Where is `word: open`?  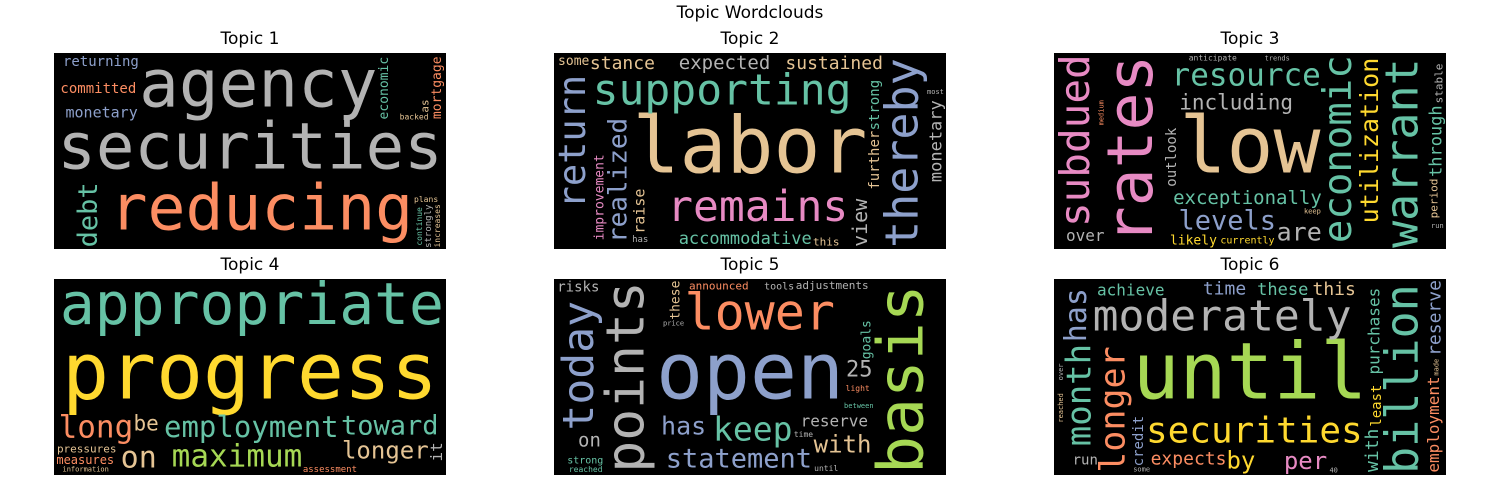 word: open is located at coordinates (750, 372).